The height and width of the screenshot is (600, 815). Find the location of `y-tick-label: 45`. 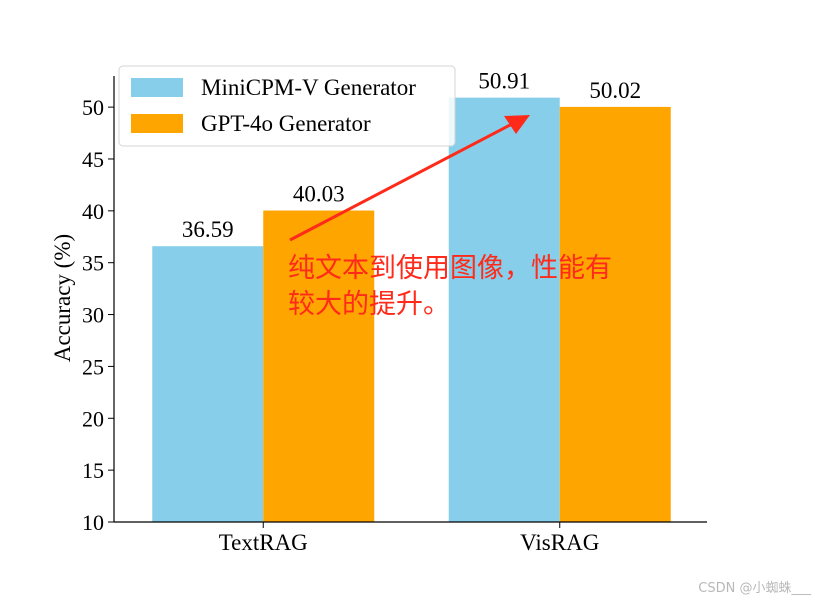

y-tick-label: 45 is located at coordinates (93, 159).